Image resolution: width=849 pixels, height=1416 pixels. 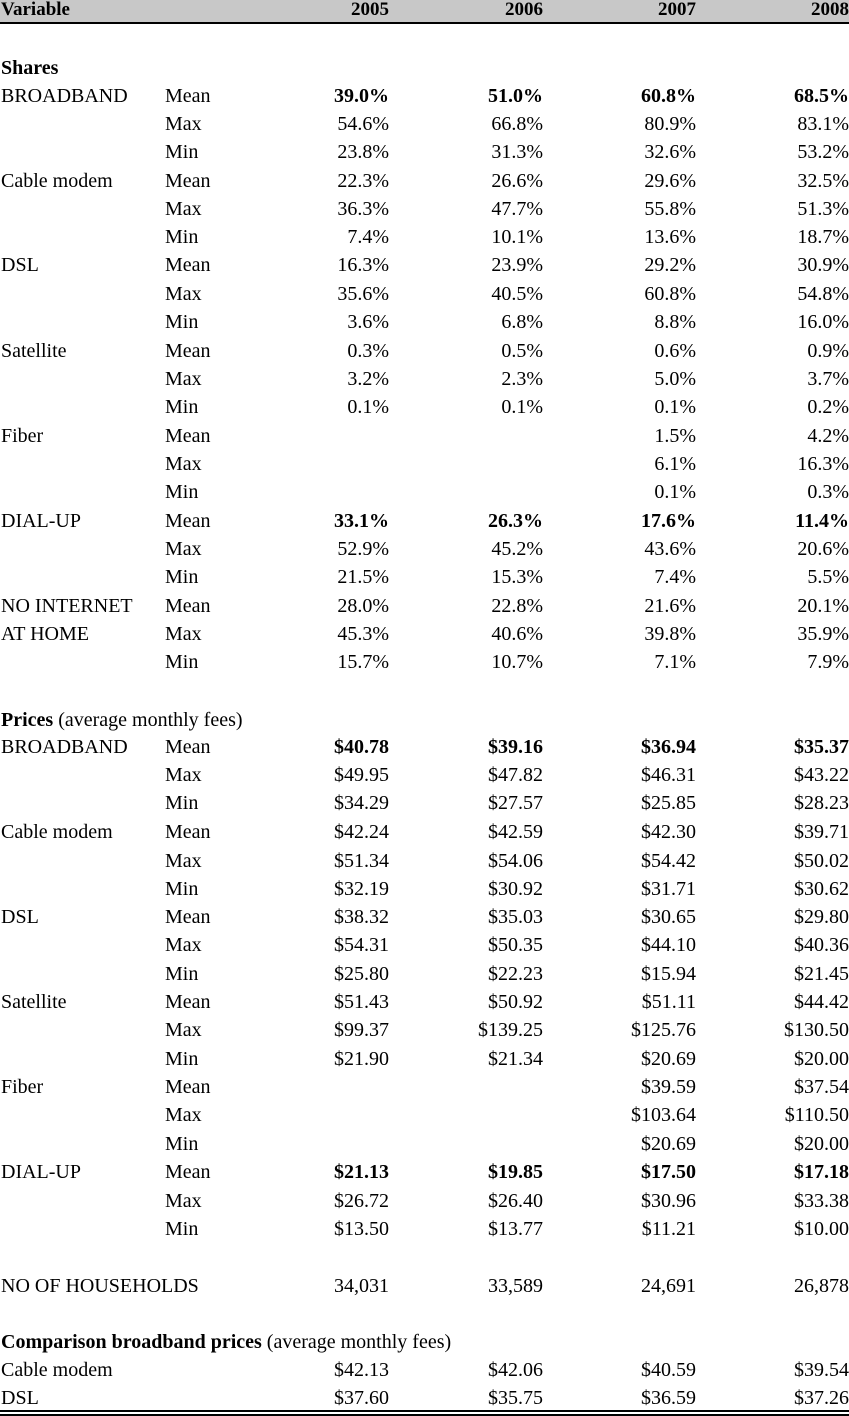 I want to click on row-value-2006: 0.5%, so click(x=522, y=351).